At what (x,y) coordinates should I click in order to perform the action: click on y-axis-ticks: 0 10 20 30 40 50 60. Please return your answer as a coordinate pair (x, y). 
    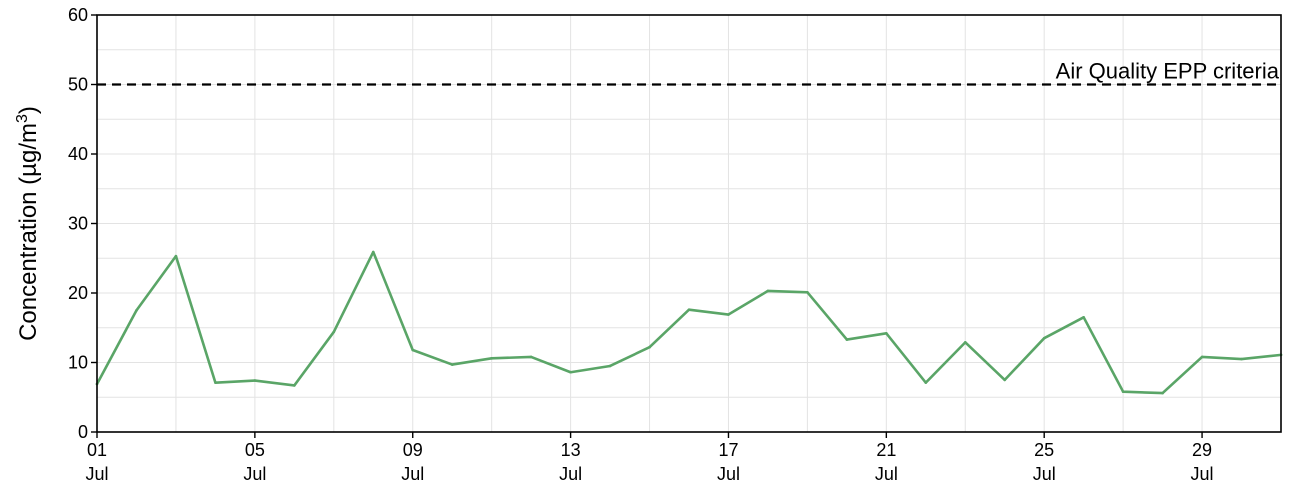
    Looking at the image, I should click on (82, 223).